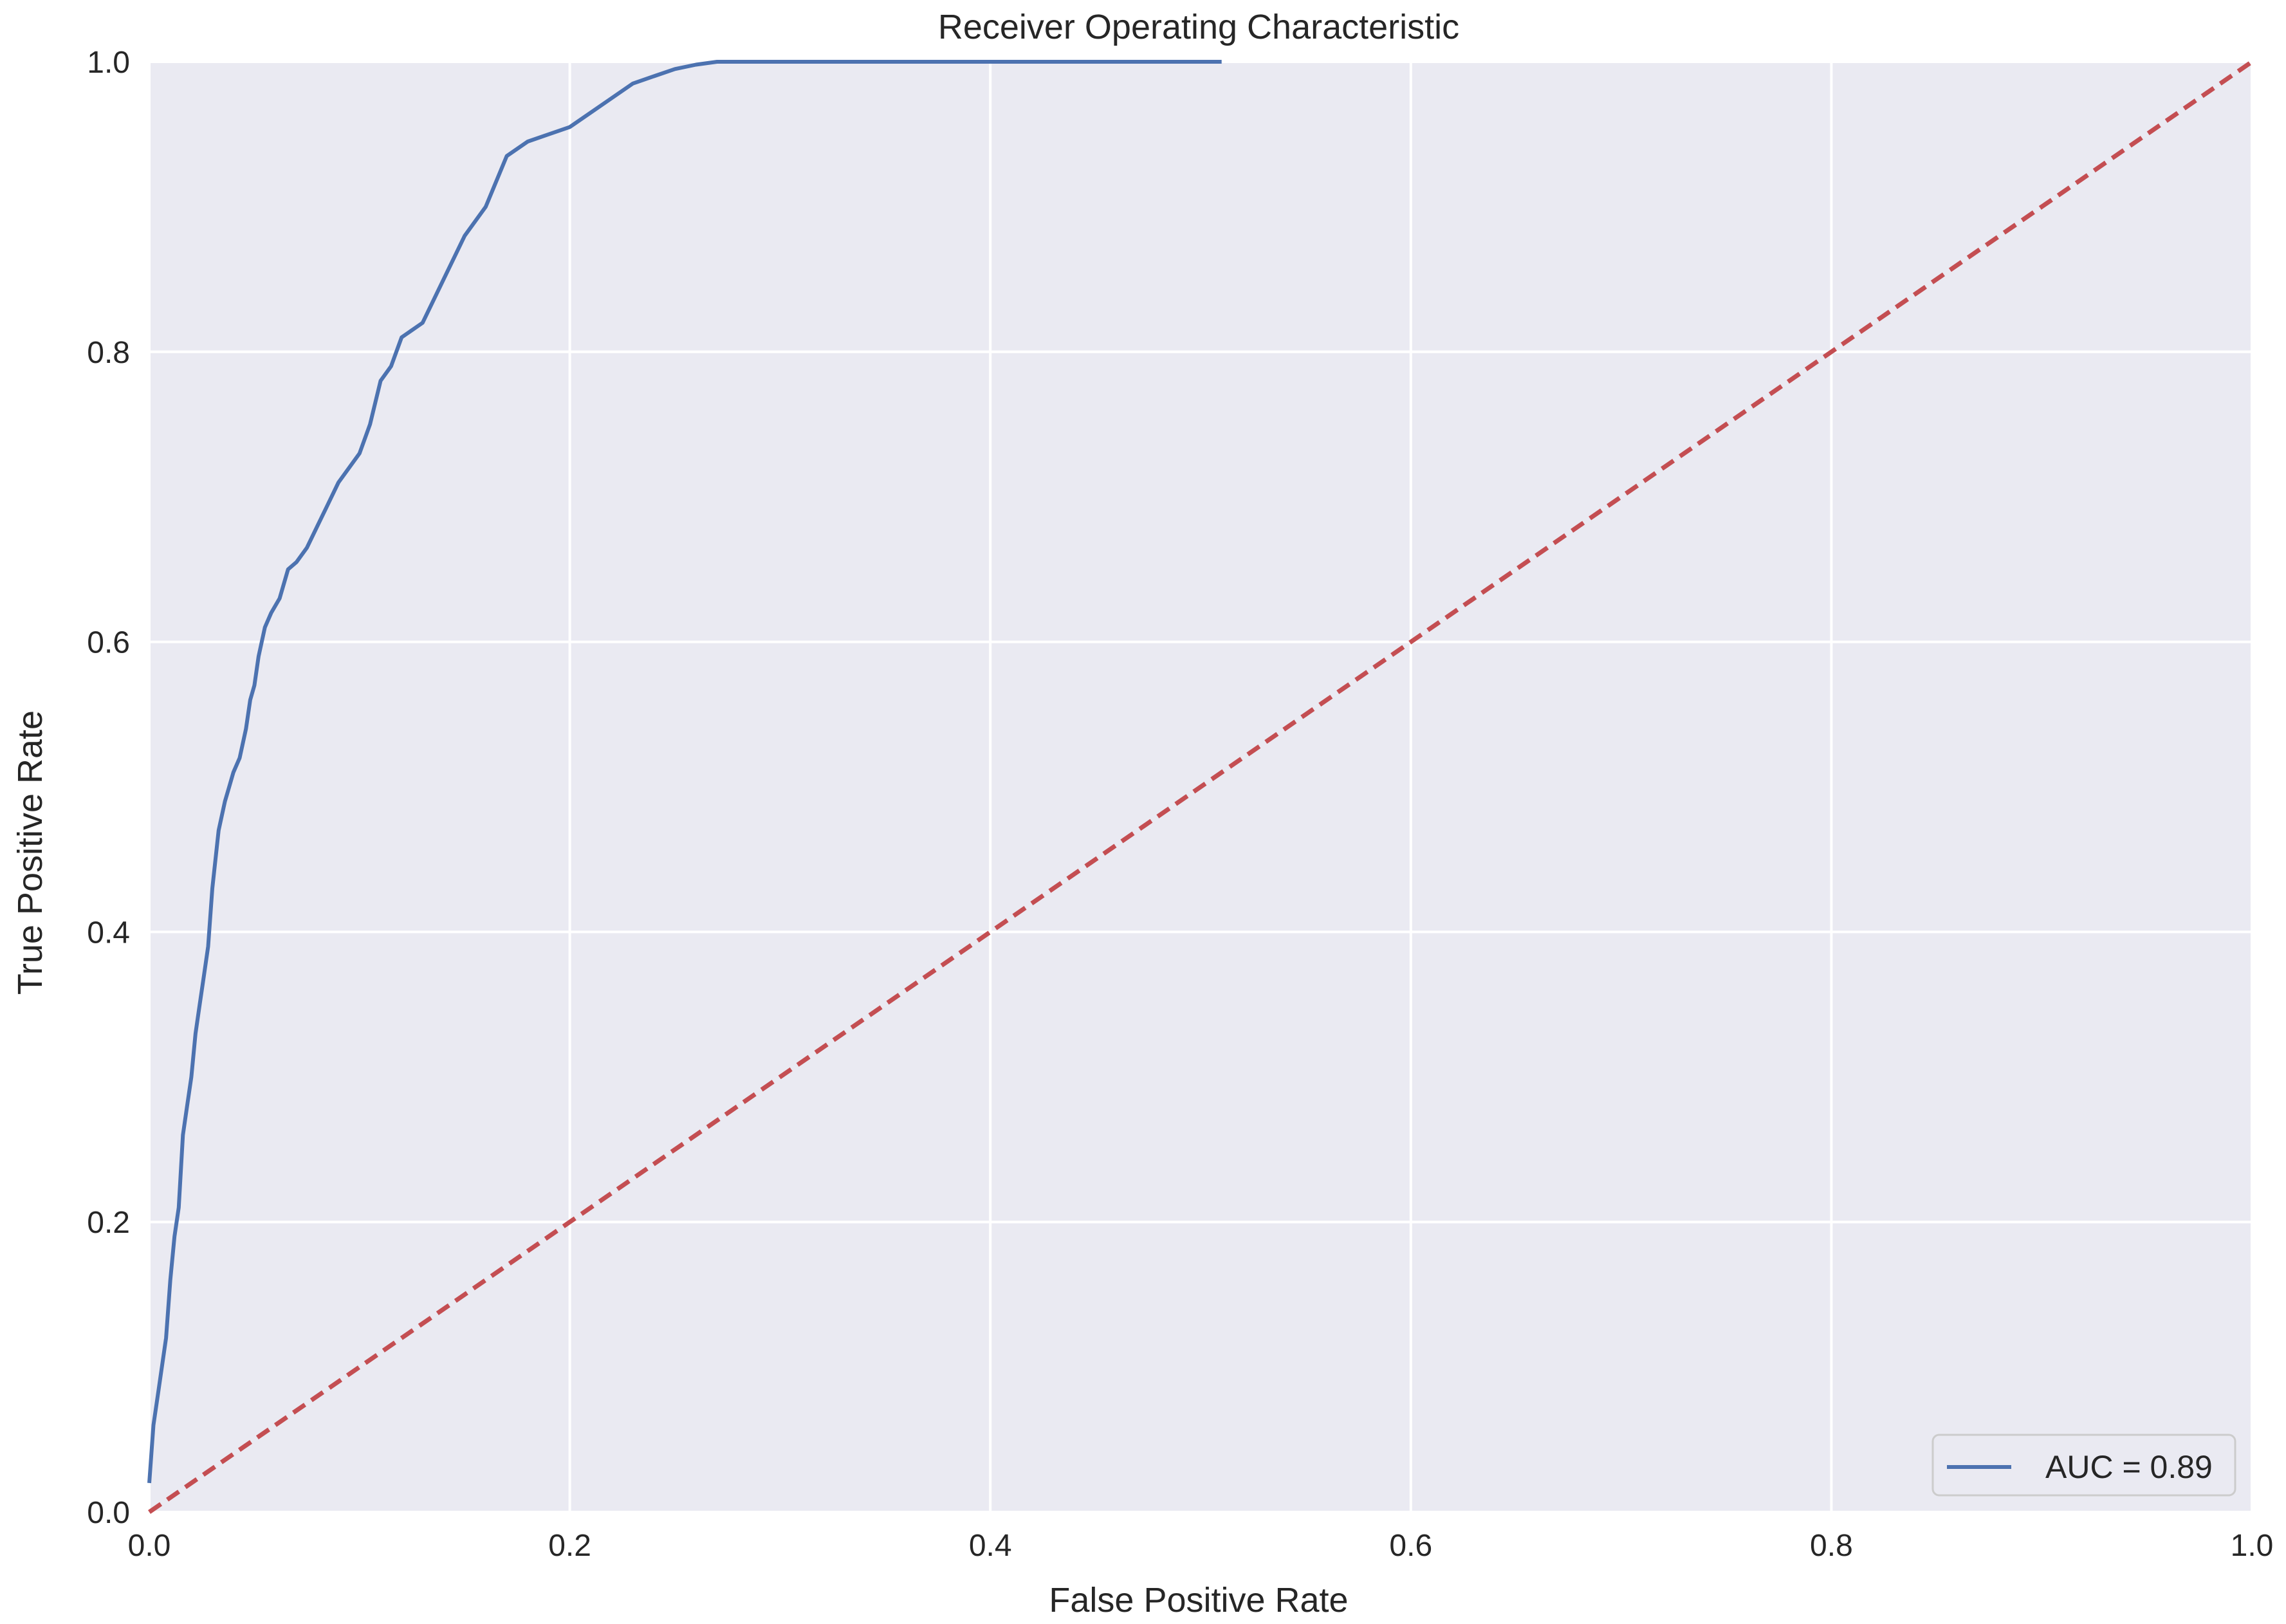  Describe the element at coordinates (1199, 1600) in the screenshot. I see `x-axis-label: False Positive Rate` at that location.